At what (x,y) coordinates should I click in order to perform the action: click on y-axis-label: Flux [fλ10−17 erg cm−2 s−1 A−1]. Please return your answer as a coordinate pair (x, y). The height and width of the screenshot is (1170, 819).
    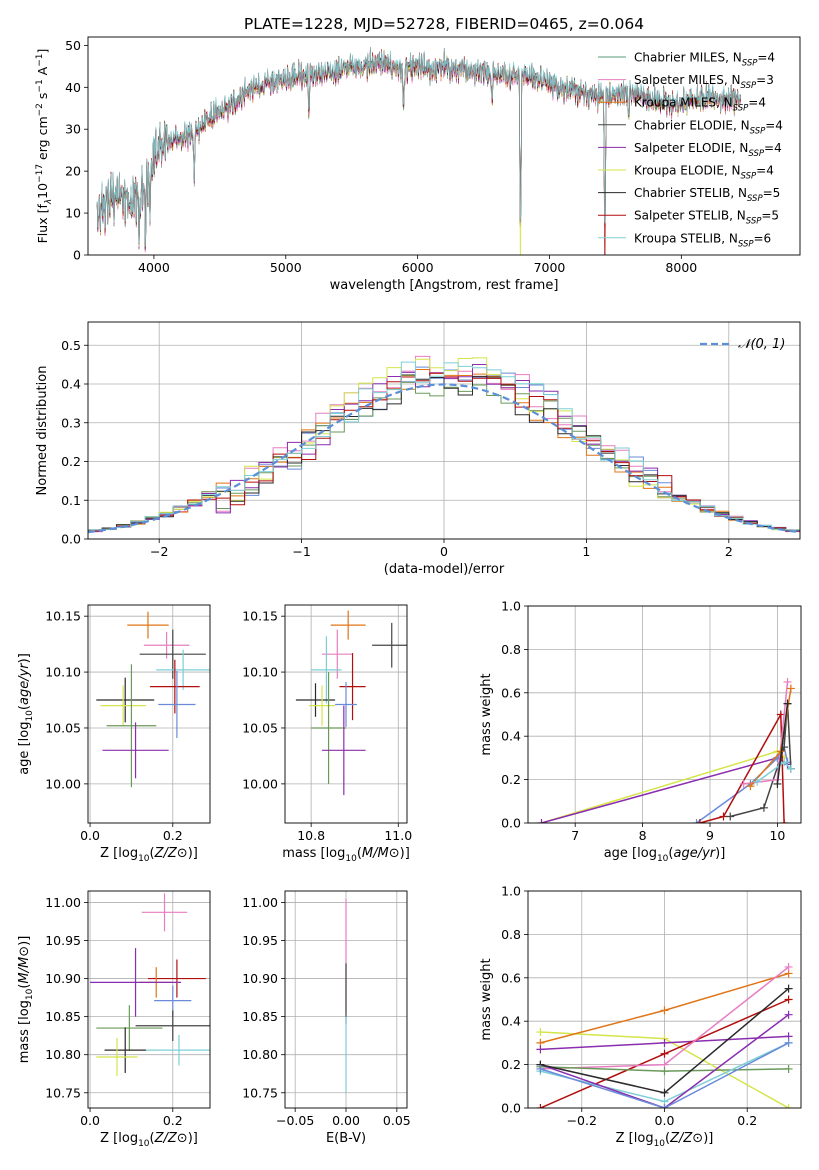
    Looking at the image, I should click on (44, 146).